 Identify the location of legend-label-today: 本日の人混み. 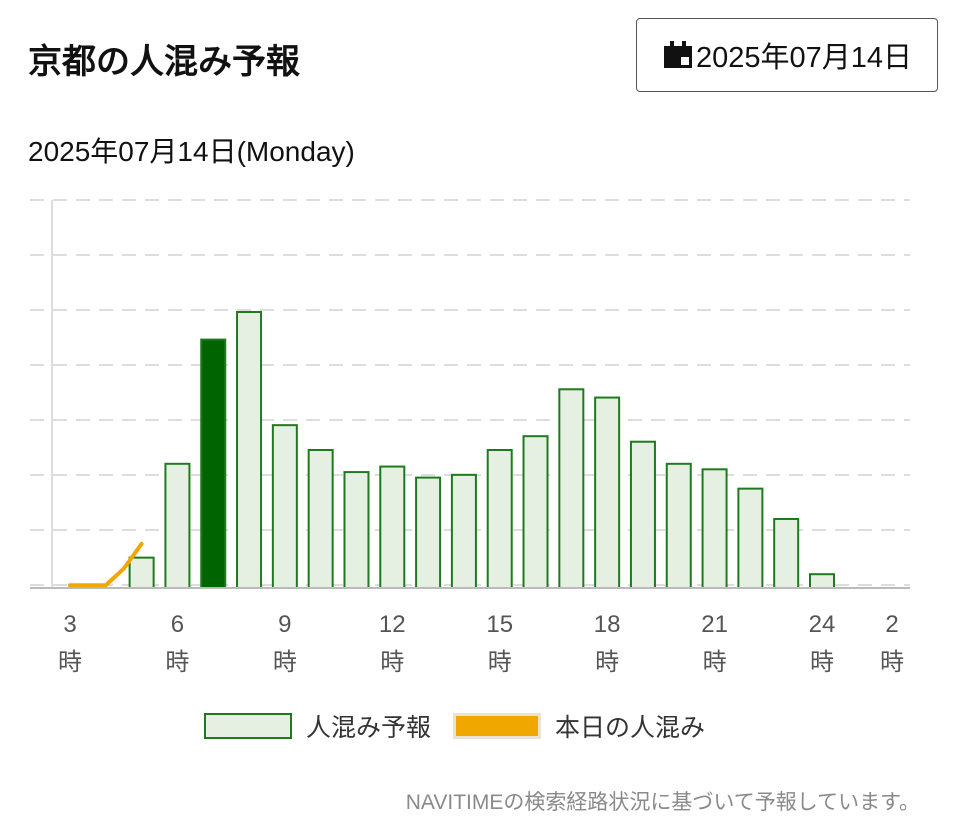
(630, 728).